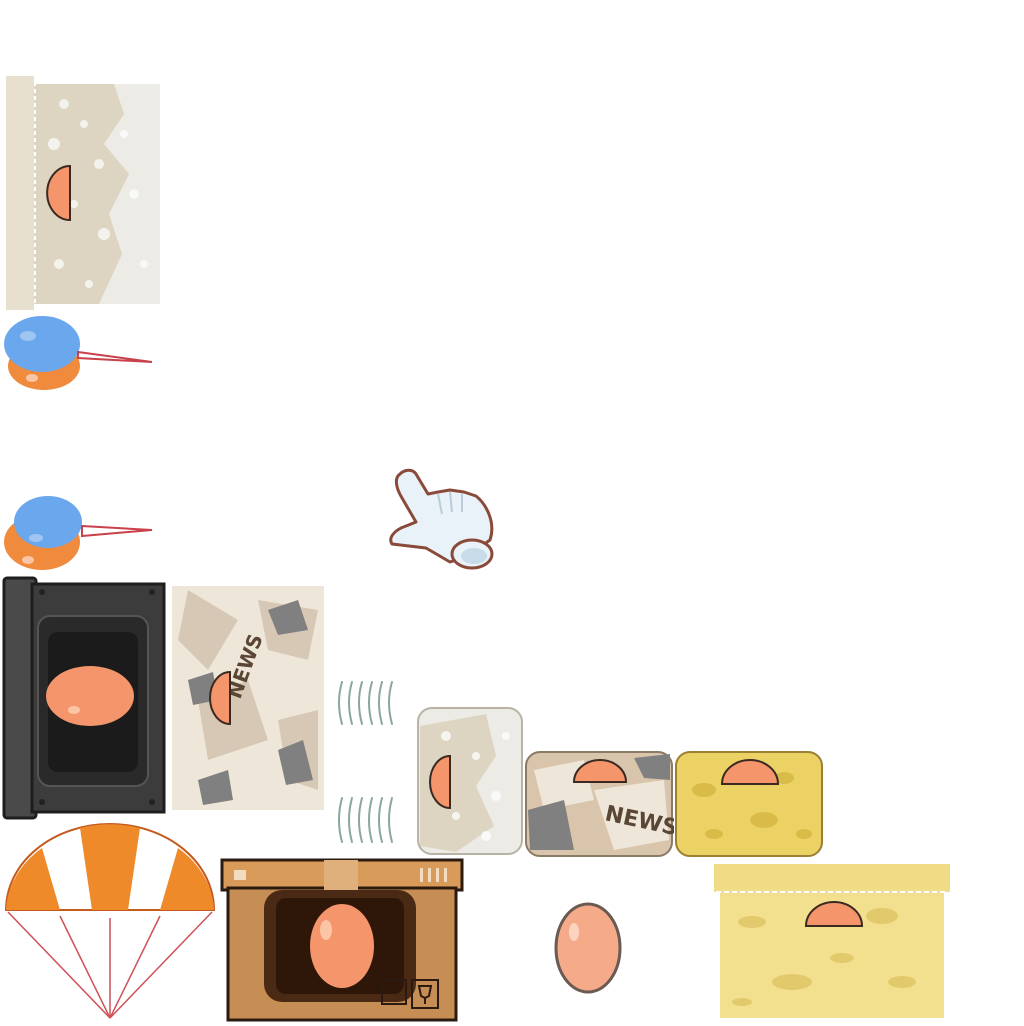  Describe the element at coordinates (248, 697) in the screenshot. I see `newspaper-wrap-egg-large: NEWS` at that location.